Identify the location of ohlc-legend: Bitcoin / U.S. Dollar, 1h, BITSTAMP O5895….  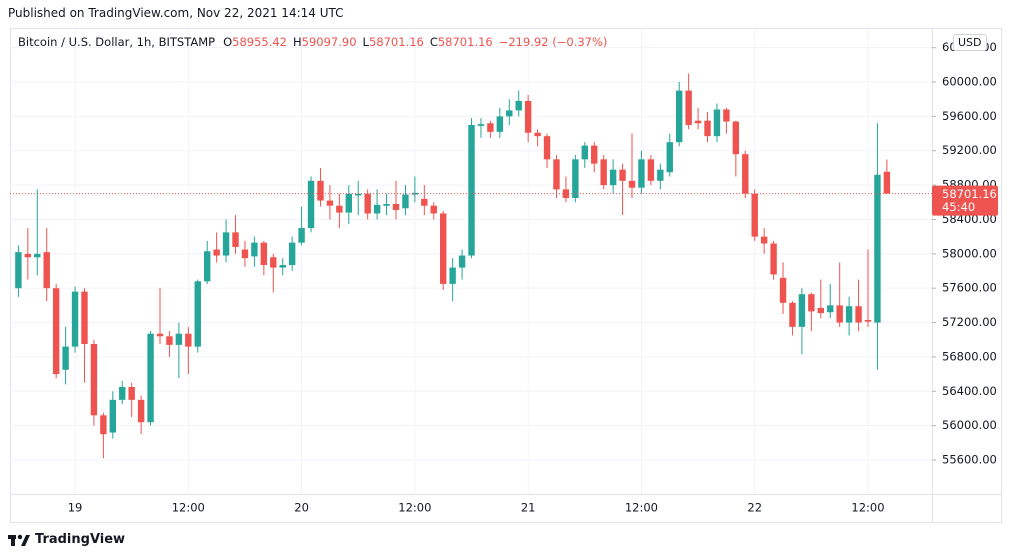
(312, 42).